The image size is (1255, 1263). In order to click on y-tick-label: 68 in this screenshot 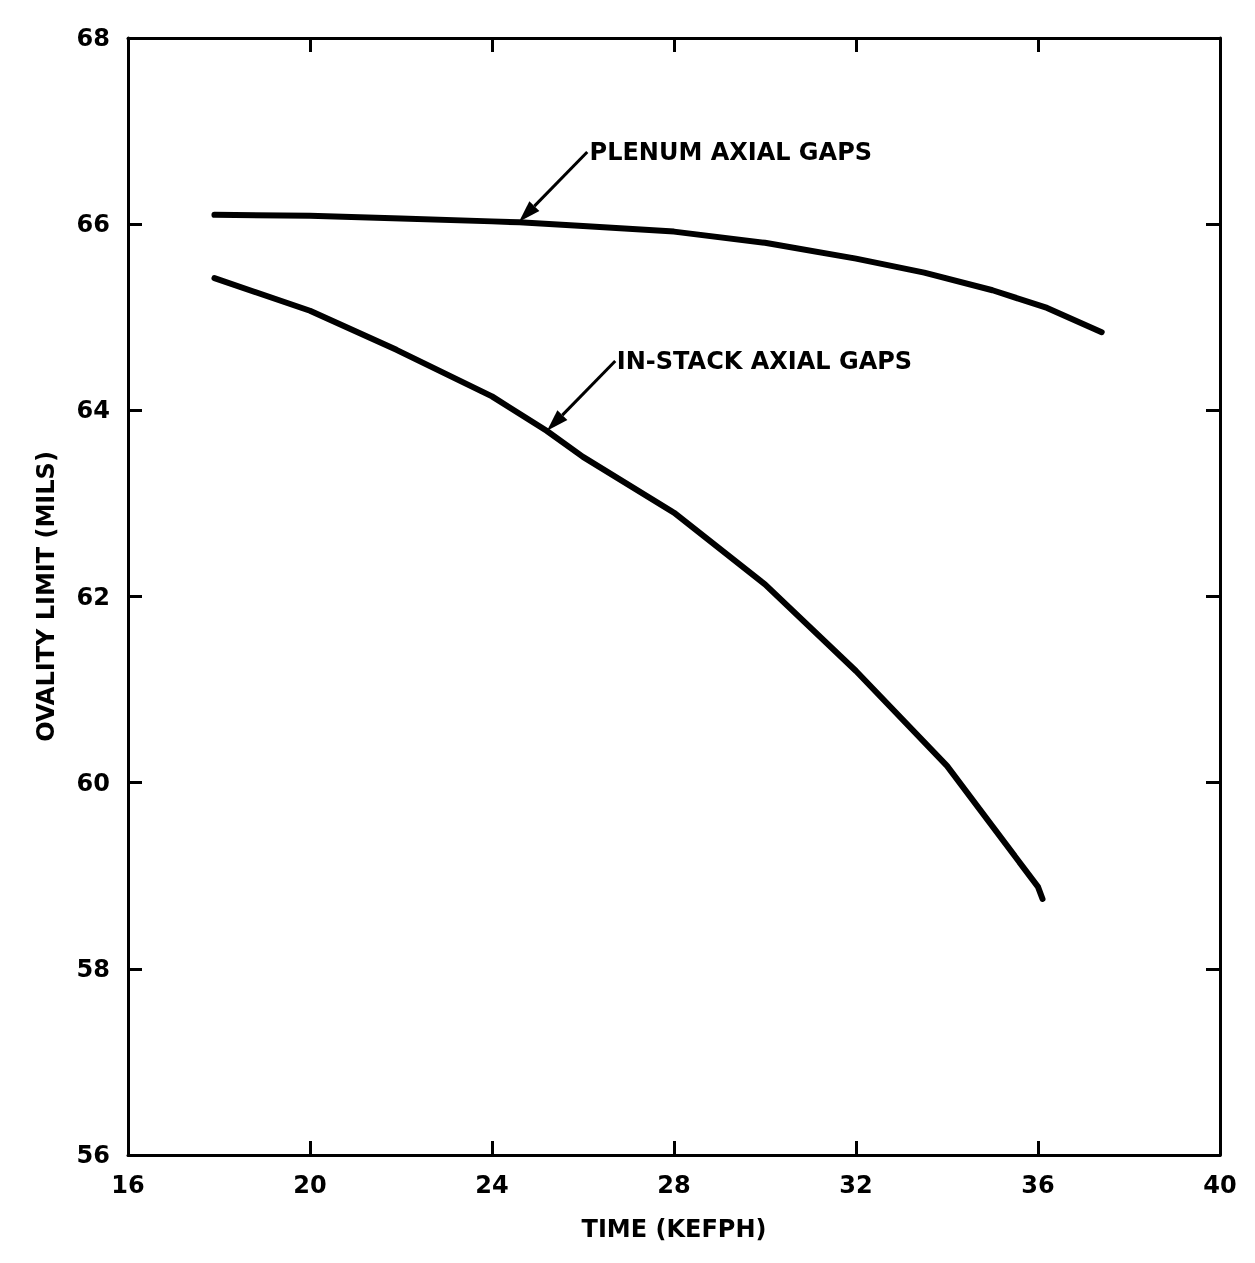, I will do `click(93, 38)`.